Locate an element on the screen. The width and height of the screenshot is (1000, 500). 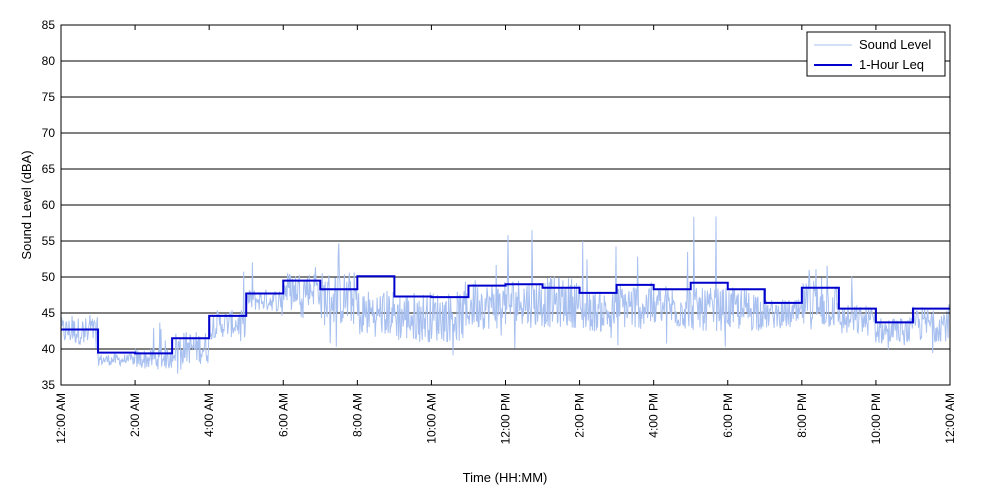
x-tick-label-12: 12:00 AM is located at coordinates (950, 418).